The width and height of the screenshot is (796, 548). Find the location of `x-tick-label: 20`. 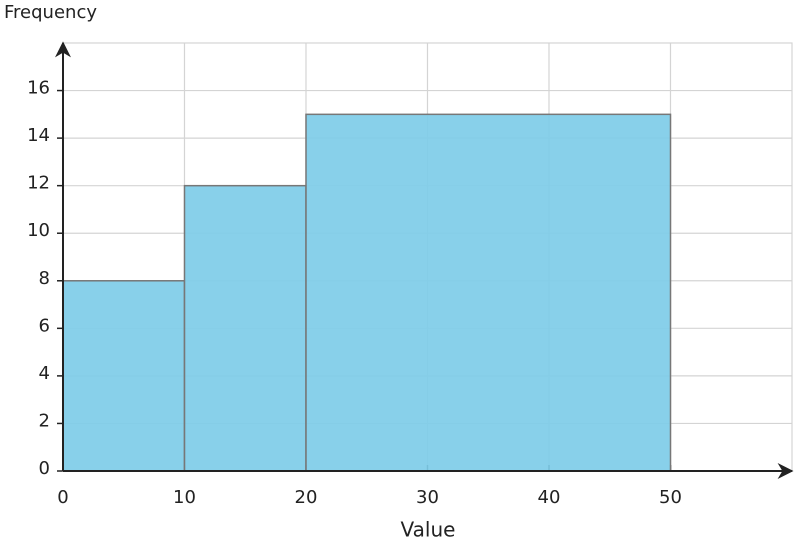

x-tick-label: 20 is located at coordinates (306, 497).